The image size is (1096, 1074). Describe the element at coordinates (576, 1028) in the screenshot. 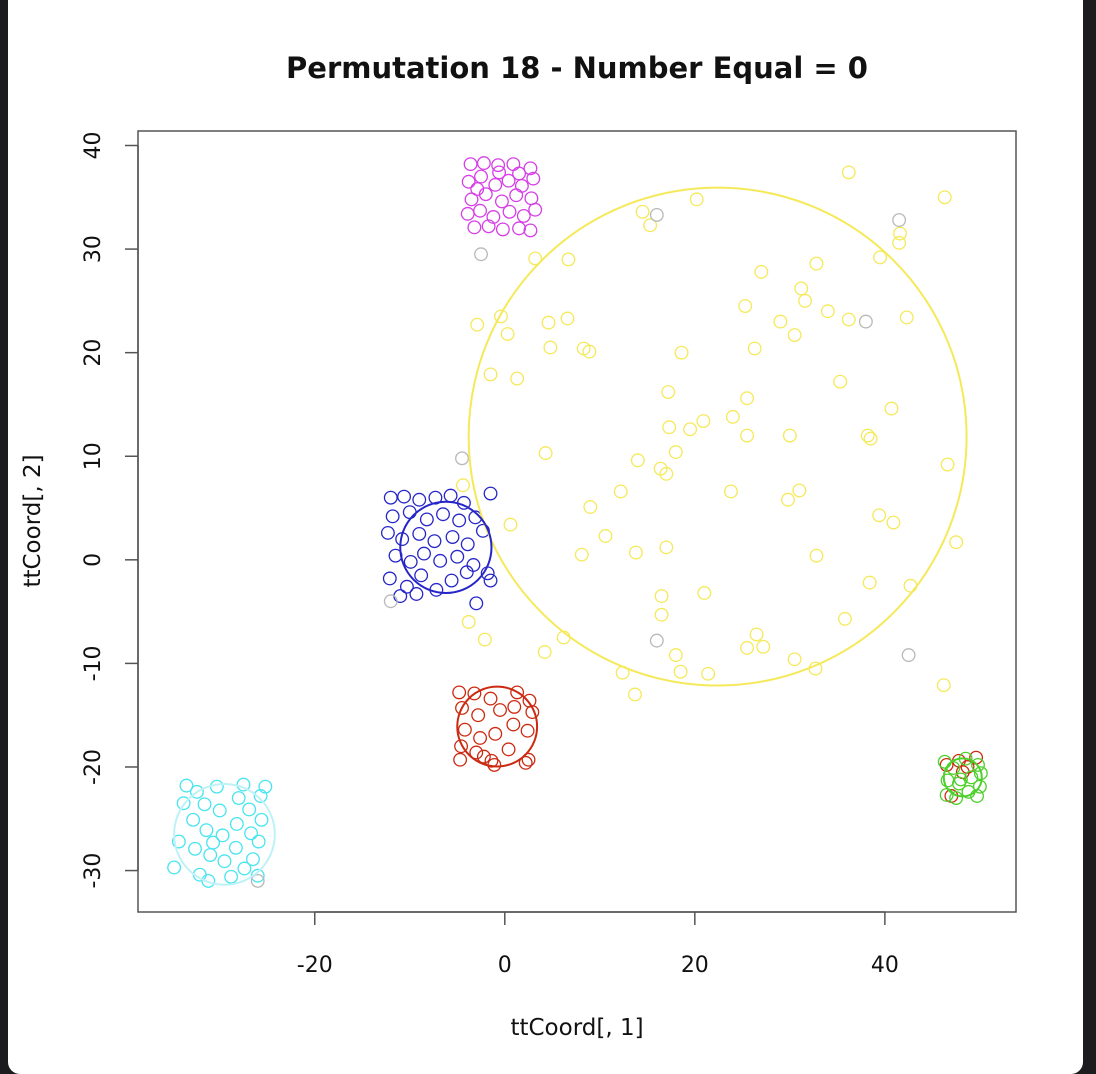

I see `x-axis-label: ttCoord[, 1]` at that location.